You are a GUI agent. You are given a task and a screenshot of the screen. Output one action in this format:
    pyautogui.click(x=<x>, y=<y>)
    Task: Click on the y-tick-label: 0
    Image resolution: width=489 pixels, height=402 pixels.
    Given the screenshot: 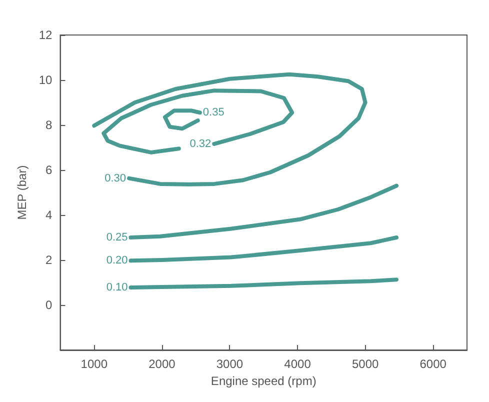 What is the action you would take?
    pyautogui.click(x=49, y=305)
    